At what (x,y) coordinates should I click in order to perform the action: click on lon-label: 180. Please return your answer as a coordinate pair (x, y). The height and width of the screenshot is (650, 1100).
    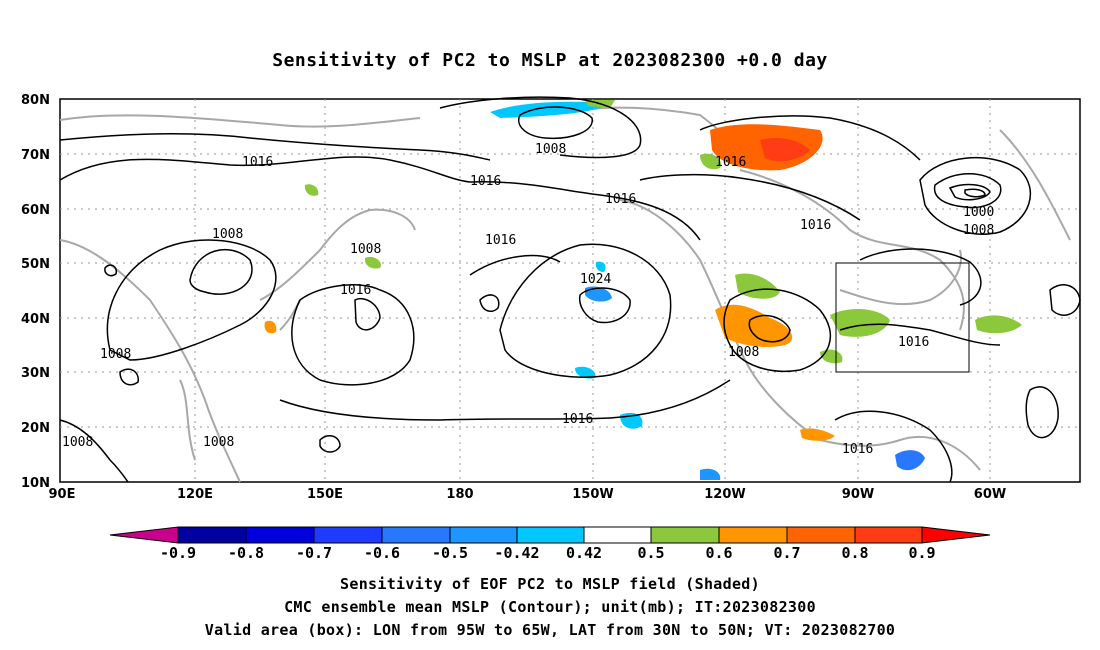
    Looking at the image, I should click on (459, 494).